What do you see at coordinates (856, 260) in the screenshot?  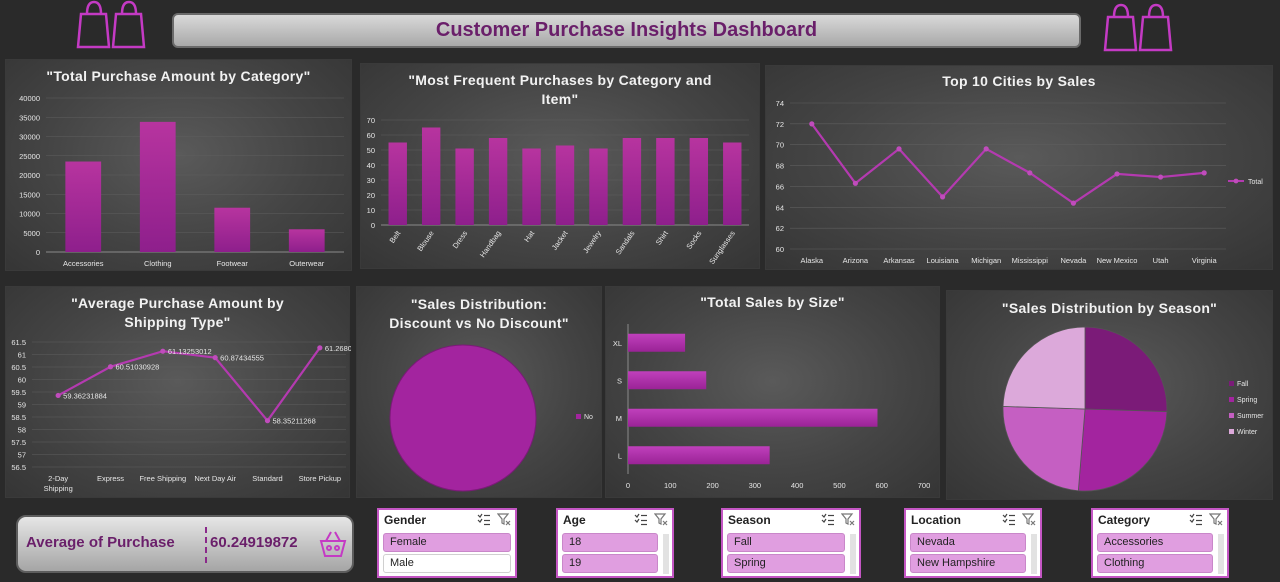 I see `x-tick-label: Arizona` at bounding box center [856, 260].